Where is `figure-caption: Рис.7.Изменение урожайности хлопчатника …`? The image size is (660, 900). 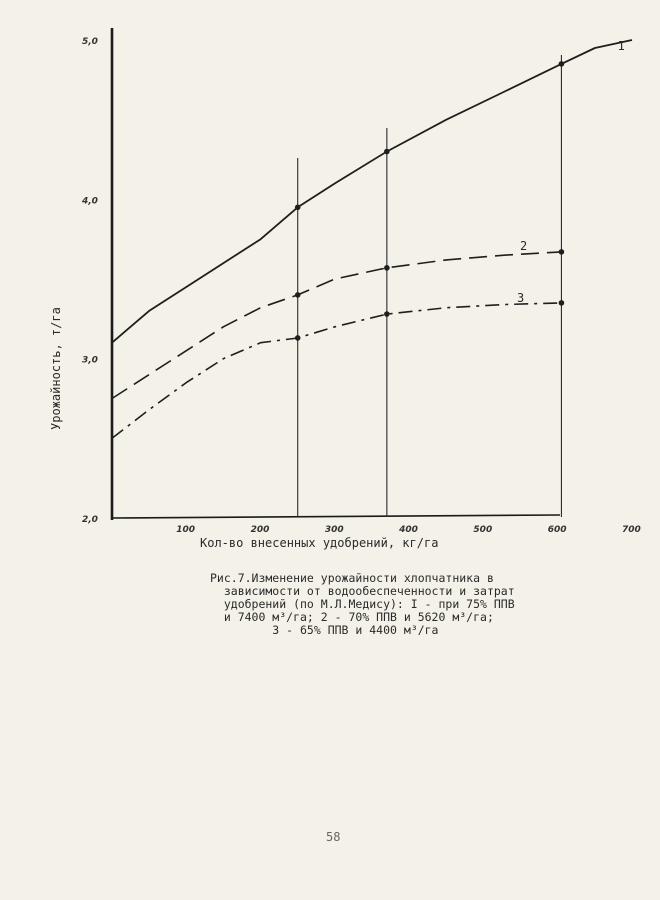
figure-caption: Рис.7.Изменение урожайности хлопчатника … is located at coordinates (362, 604).